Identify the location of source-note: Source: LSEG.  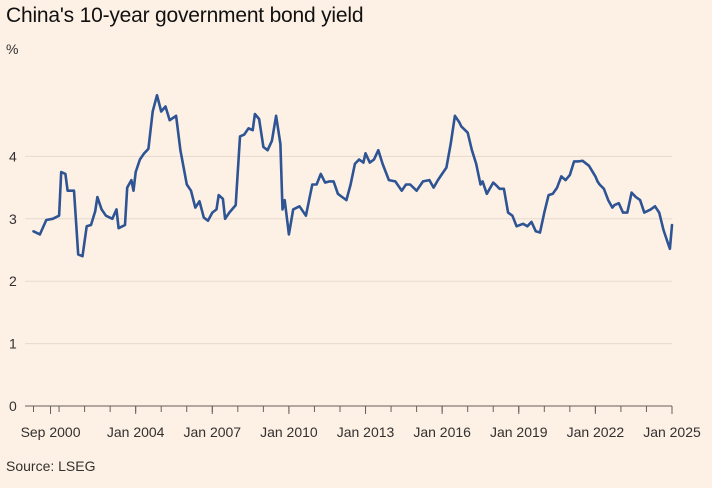
(51, 466).